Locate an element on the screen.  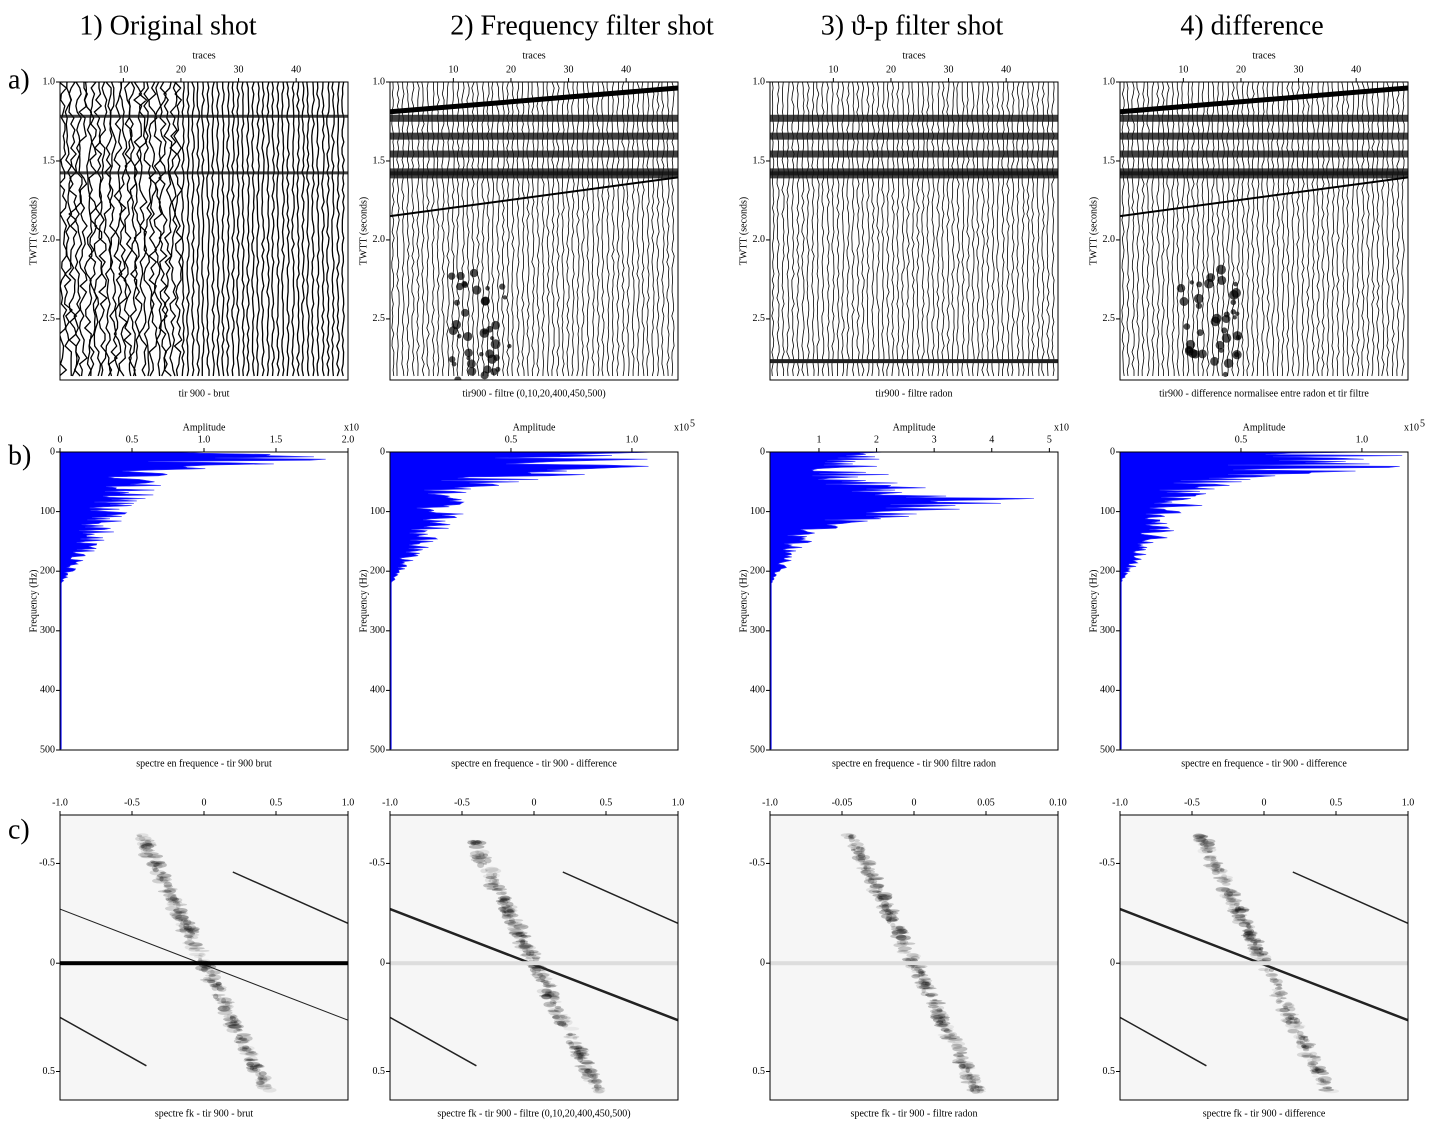
y-tick-label: 500 is located at coordinates (47, 749).